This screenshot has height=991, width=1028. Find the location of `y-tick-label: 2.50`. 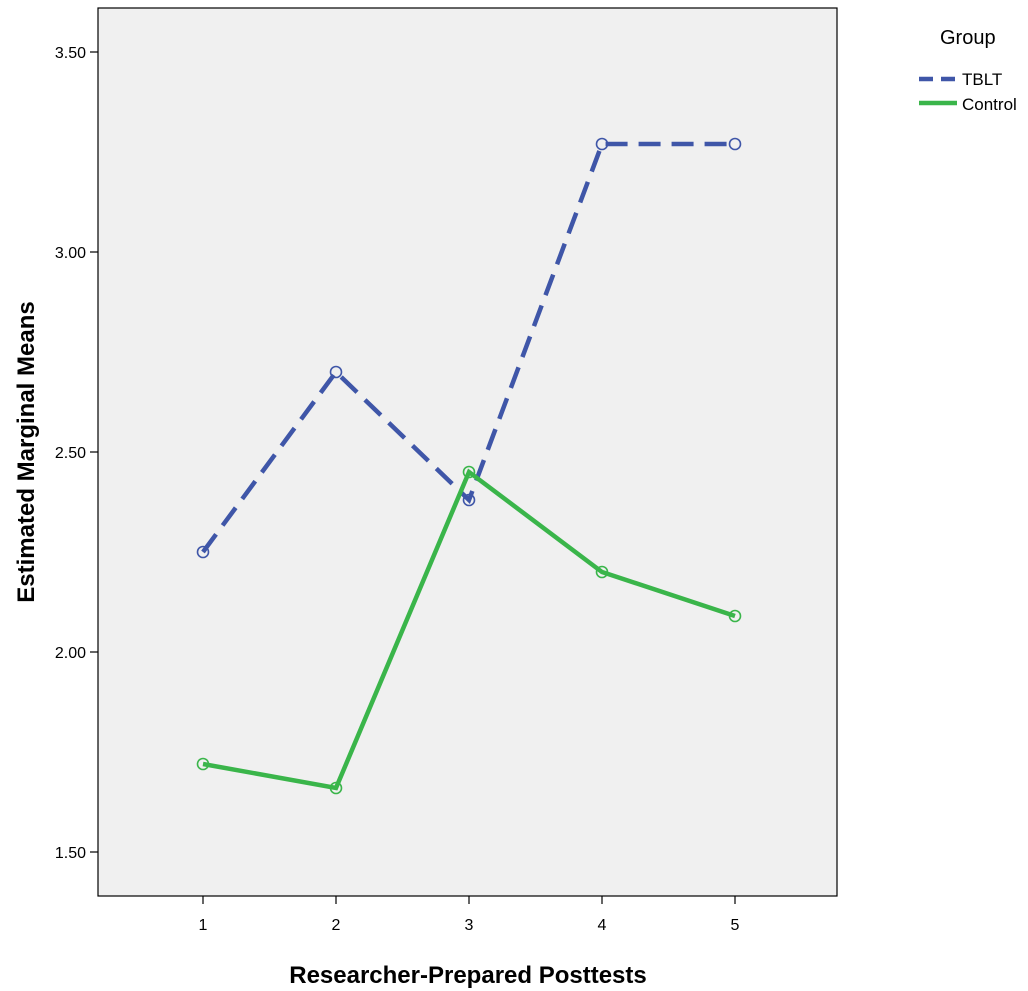

y-tick-label: 2.50 is located at coordinates (70, 453).